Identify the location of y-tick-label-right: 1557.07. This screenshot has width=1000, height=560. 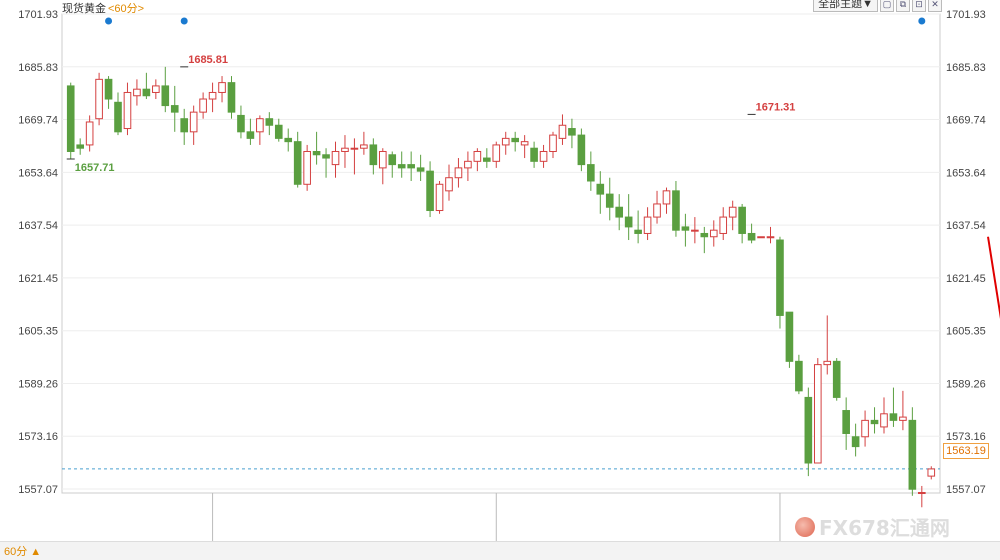
(966, 490).